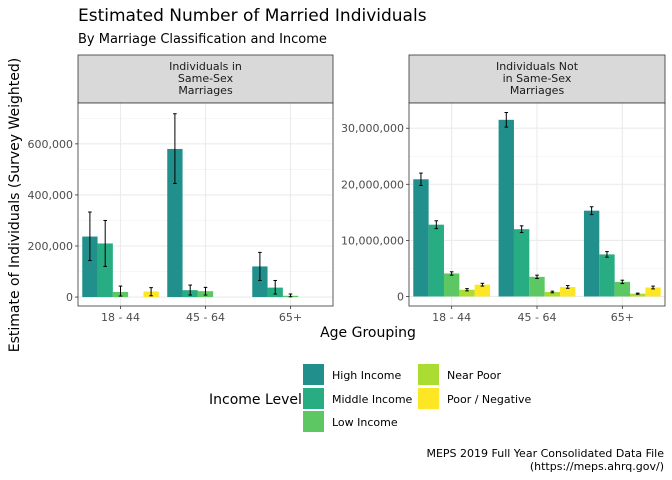 The width and height of the screenshot is (672, 480). What do you see at coordinates (313, 398) in the screenshot?
I see `legend-key-middle-income` at bounding box center [313, 398].